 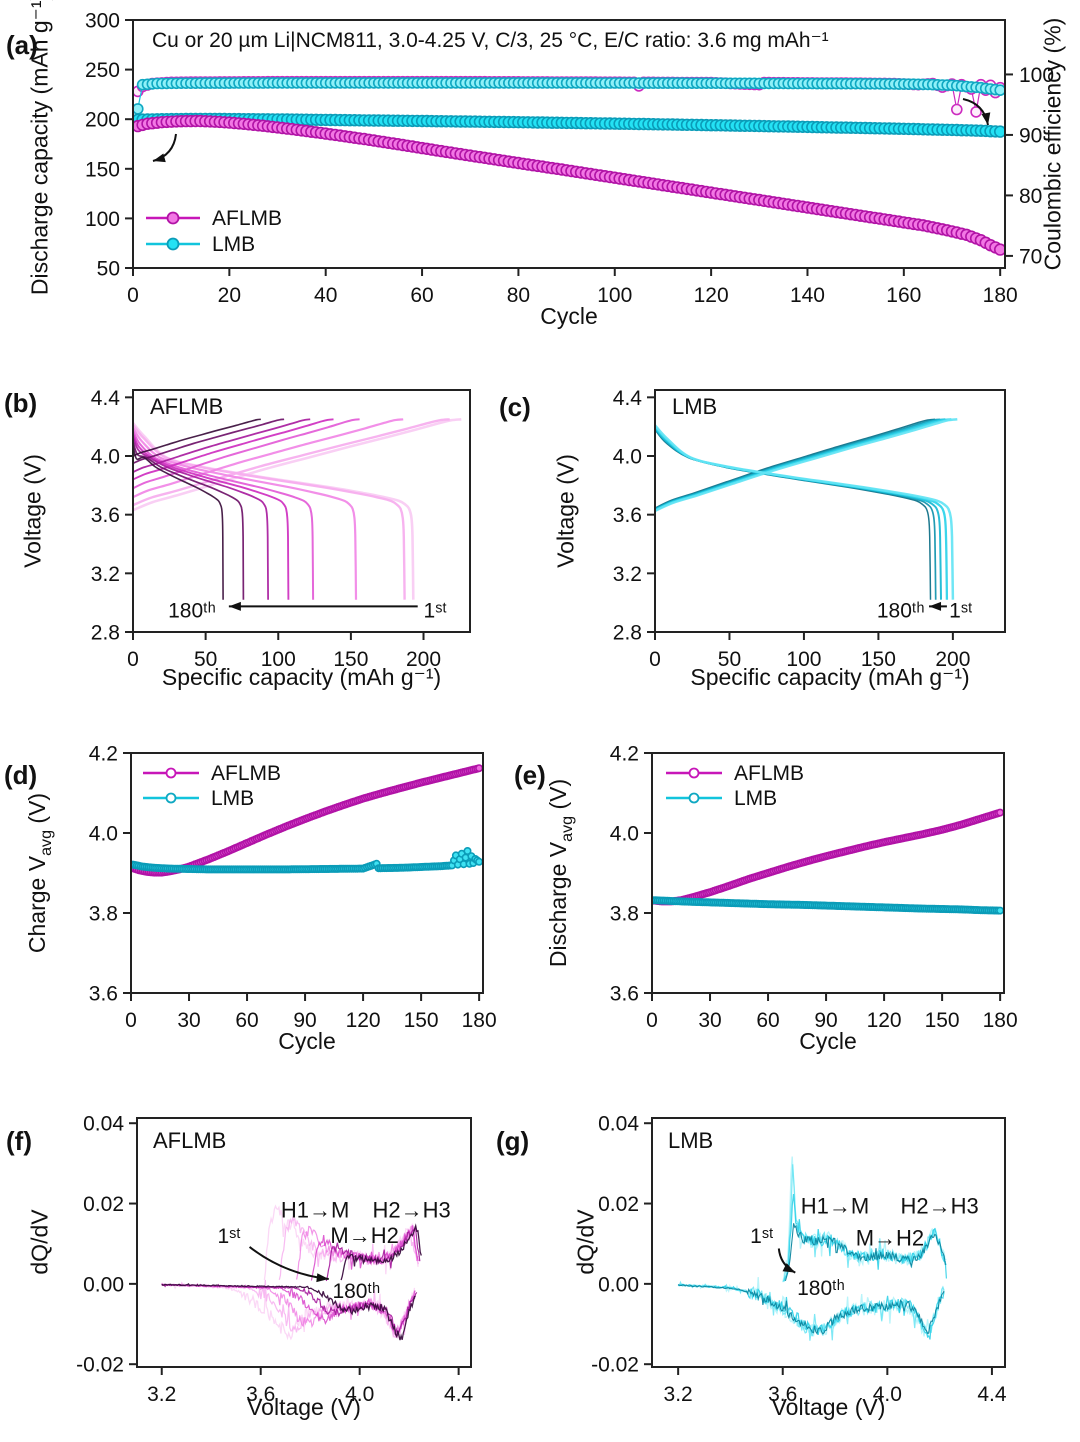 I want to click on svg-text: H1→M, so click(x=835, y=1206).